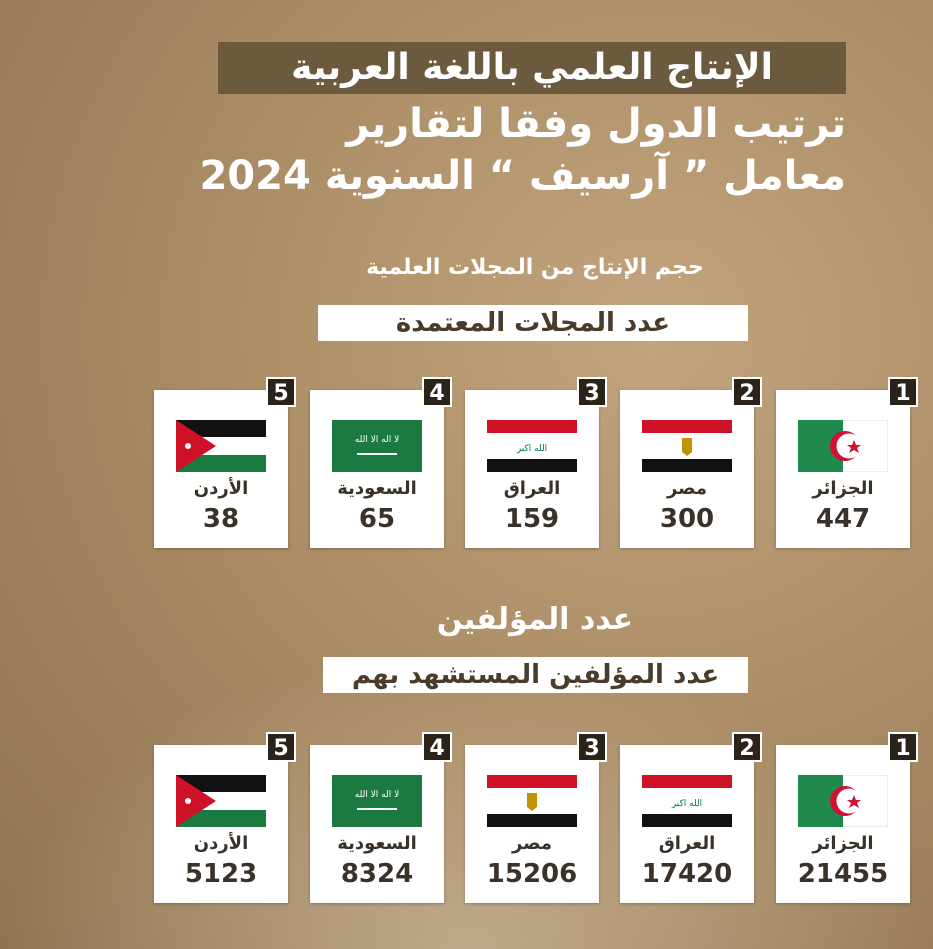  What do you see at coordinates (221, 519) in the screenshot?
I see `country-value: 38` at bounding box center [221, 519].